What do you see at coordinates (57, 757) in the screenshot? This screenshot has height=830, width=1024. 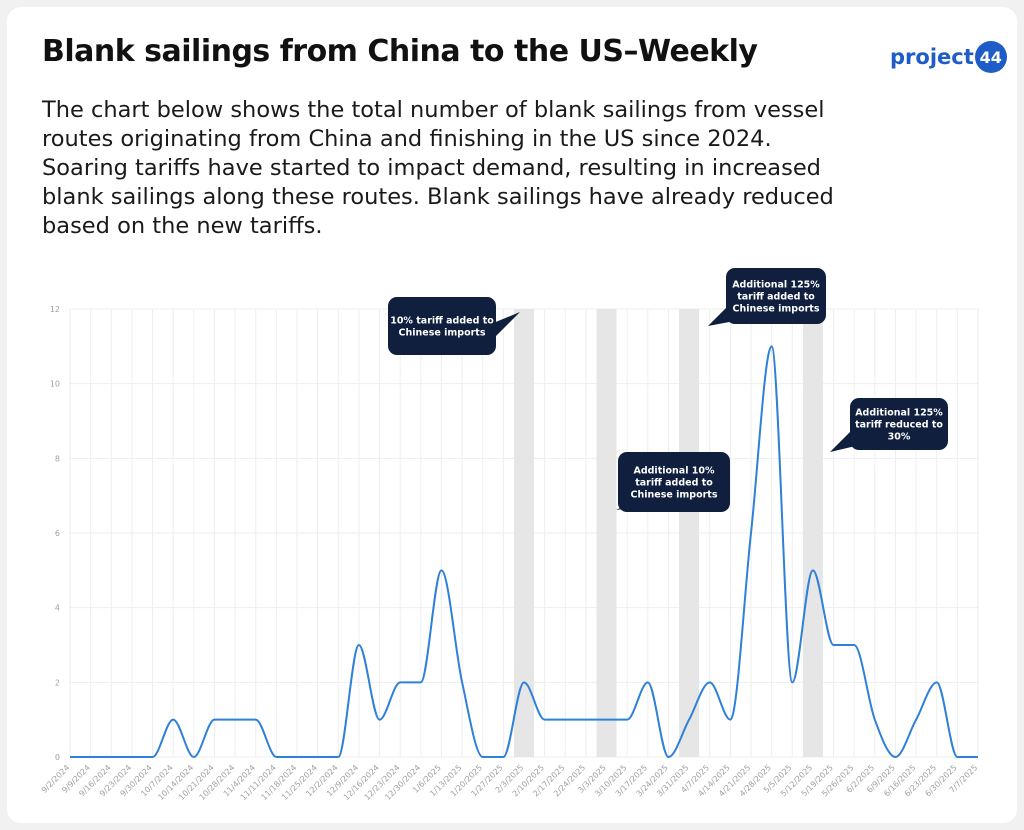 I see `y-tick-label: 0` at bounding box center [57, 757].